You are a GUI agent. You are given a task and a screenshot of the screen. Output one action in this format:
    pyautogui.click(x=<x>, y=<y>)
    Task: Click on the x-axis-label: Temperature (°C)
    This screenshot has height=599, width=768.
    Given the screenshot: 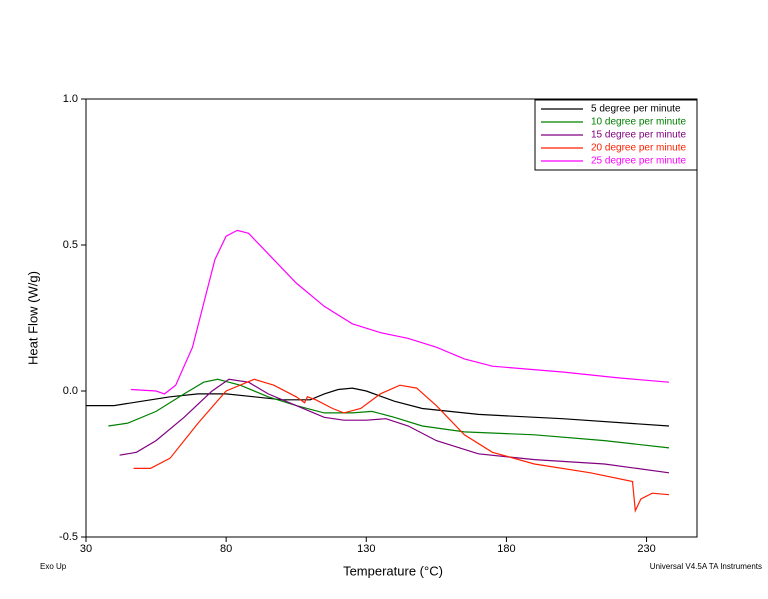 What is the action you would take?
    pyautogui.click(x=393, y=570)
    